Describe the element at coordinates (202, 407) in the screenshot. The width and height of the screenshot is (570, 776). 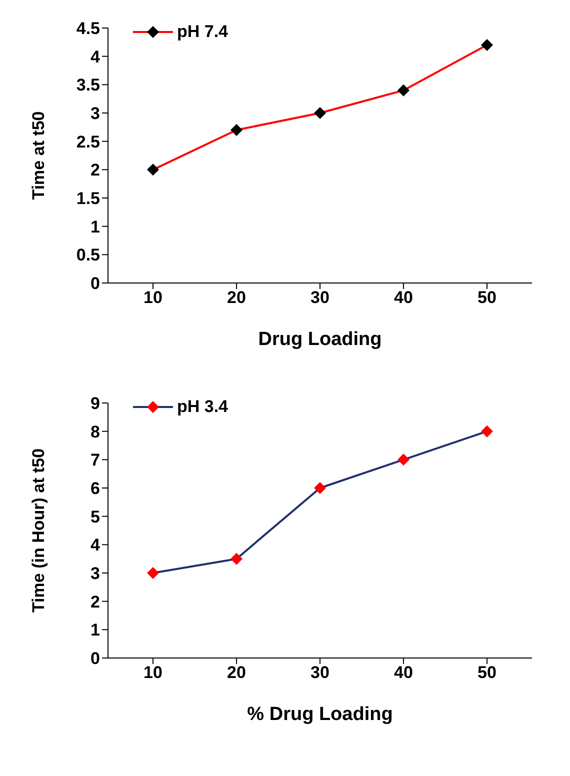
I see `legend-label: pH 3.4` at that location.